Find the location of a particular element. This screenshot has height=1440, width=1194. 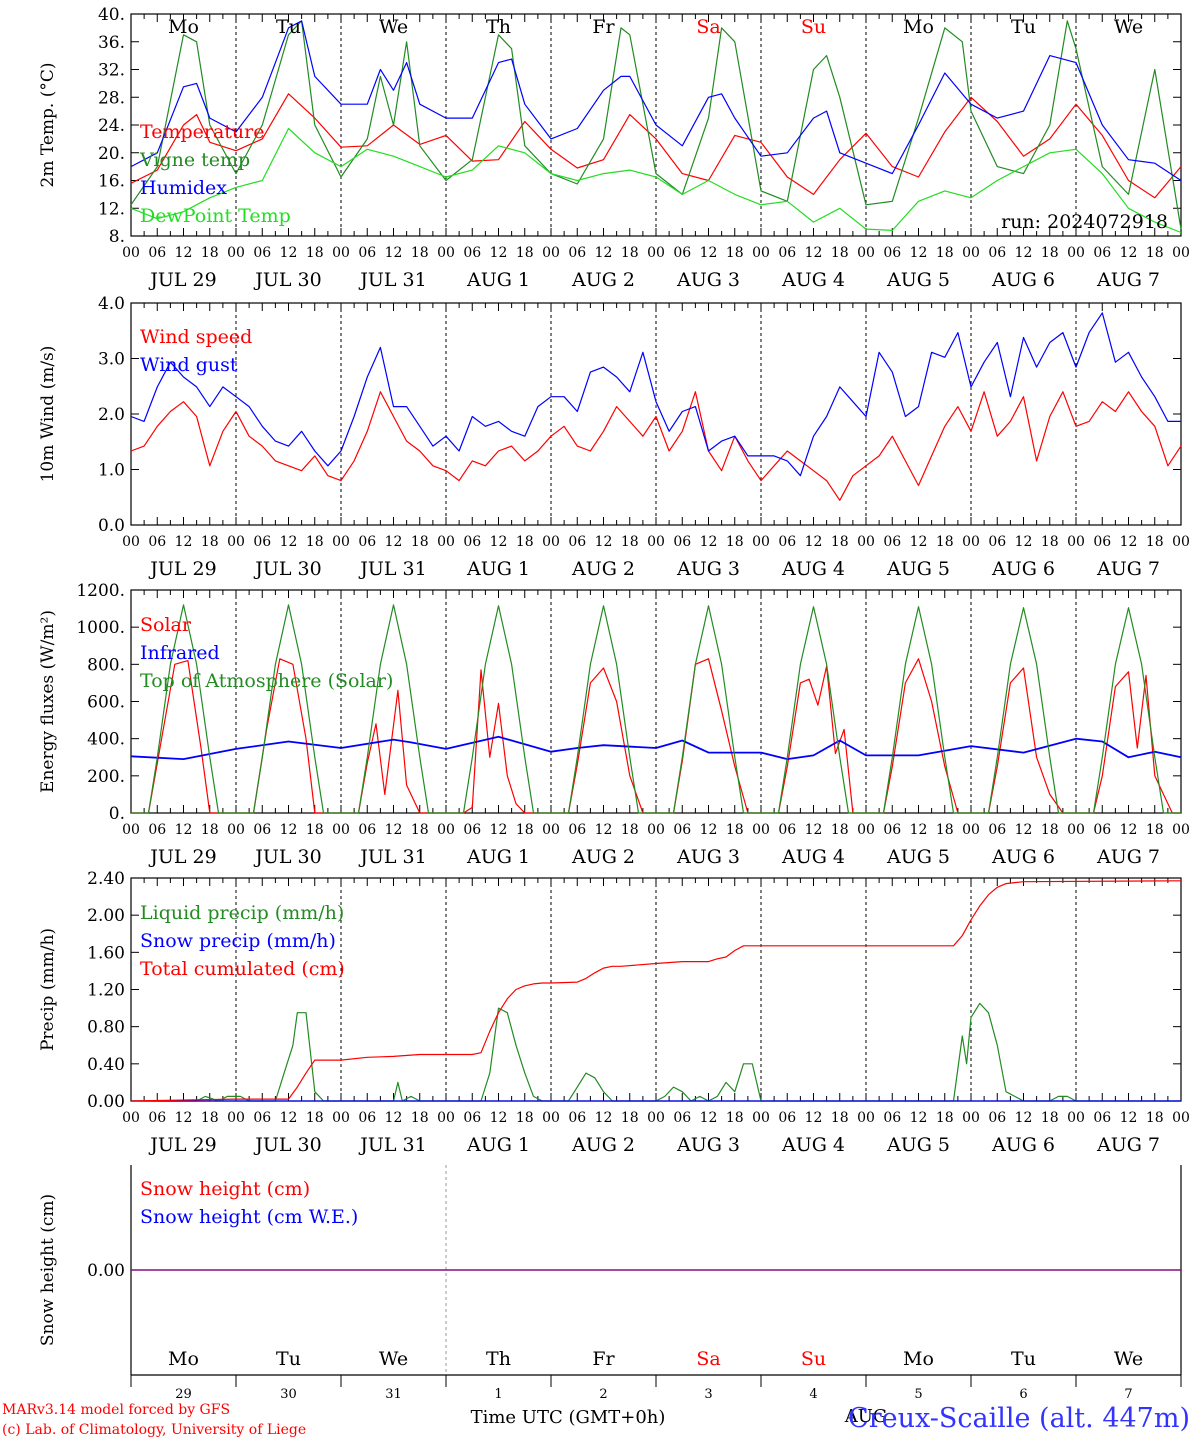

station-name: Creux-Scaille (alt. 447m) is located at coordinates (1019, 1418).